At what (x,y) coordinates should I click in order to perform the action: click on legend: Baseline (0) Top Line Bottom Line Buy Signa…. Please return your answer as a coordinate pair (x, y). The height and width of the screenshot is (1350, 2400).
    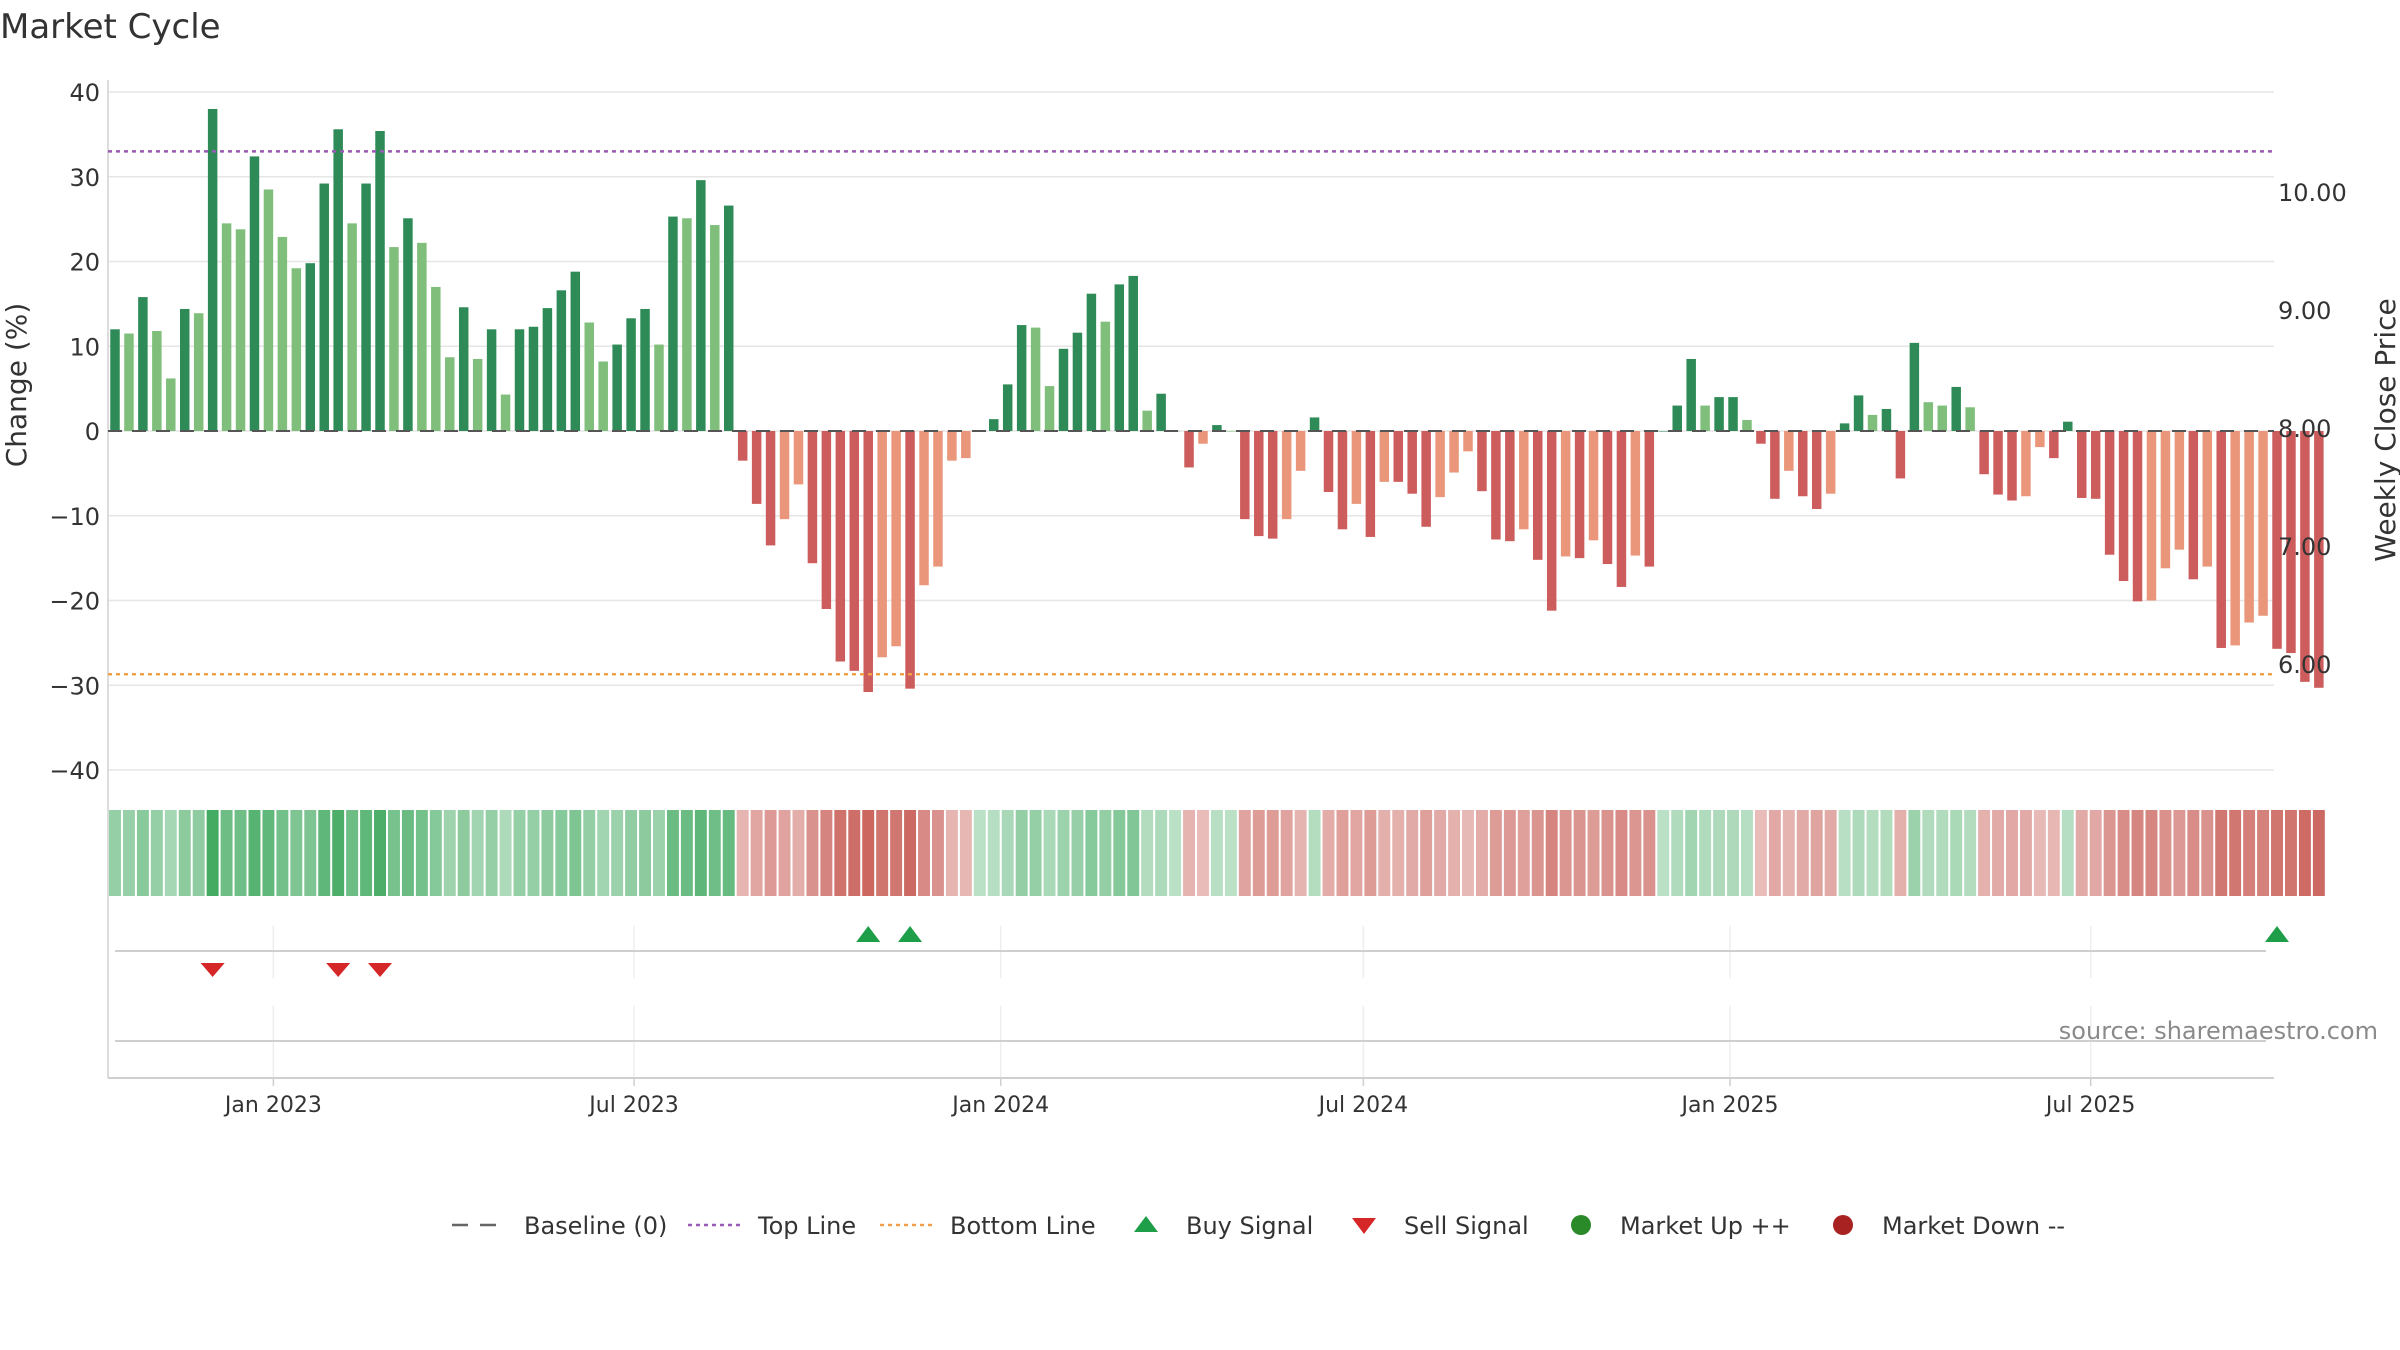
    Looking at the image, I should click on (1258, 1226).